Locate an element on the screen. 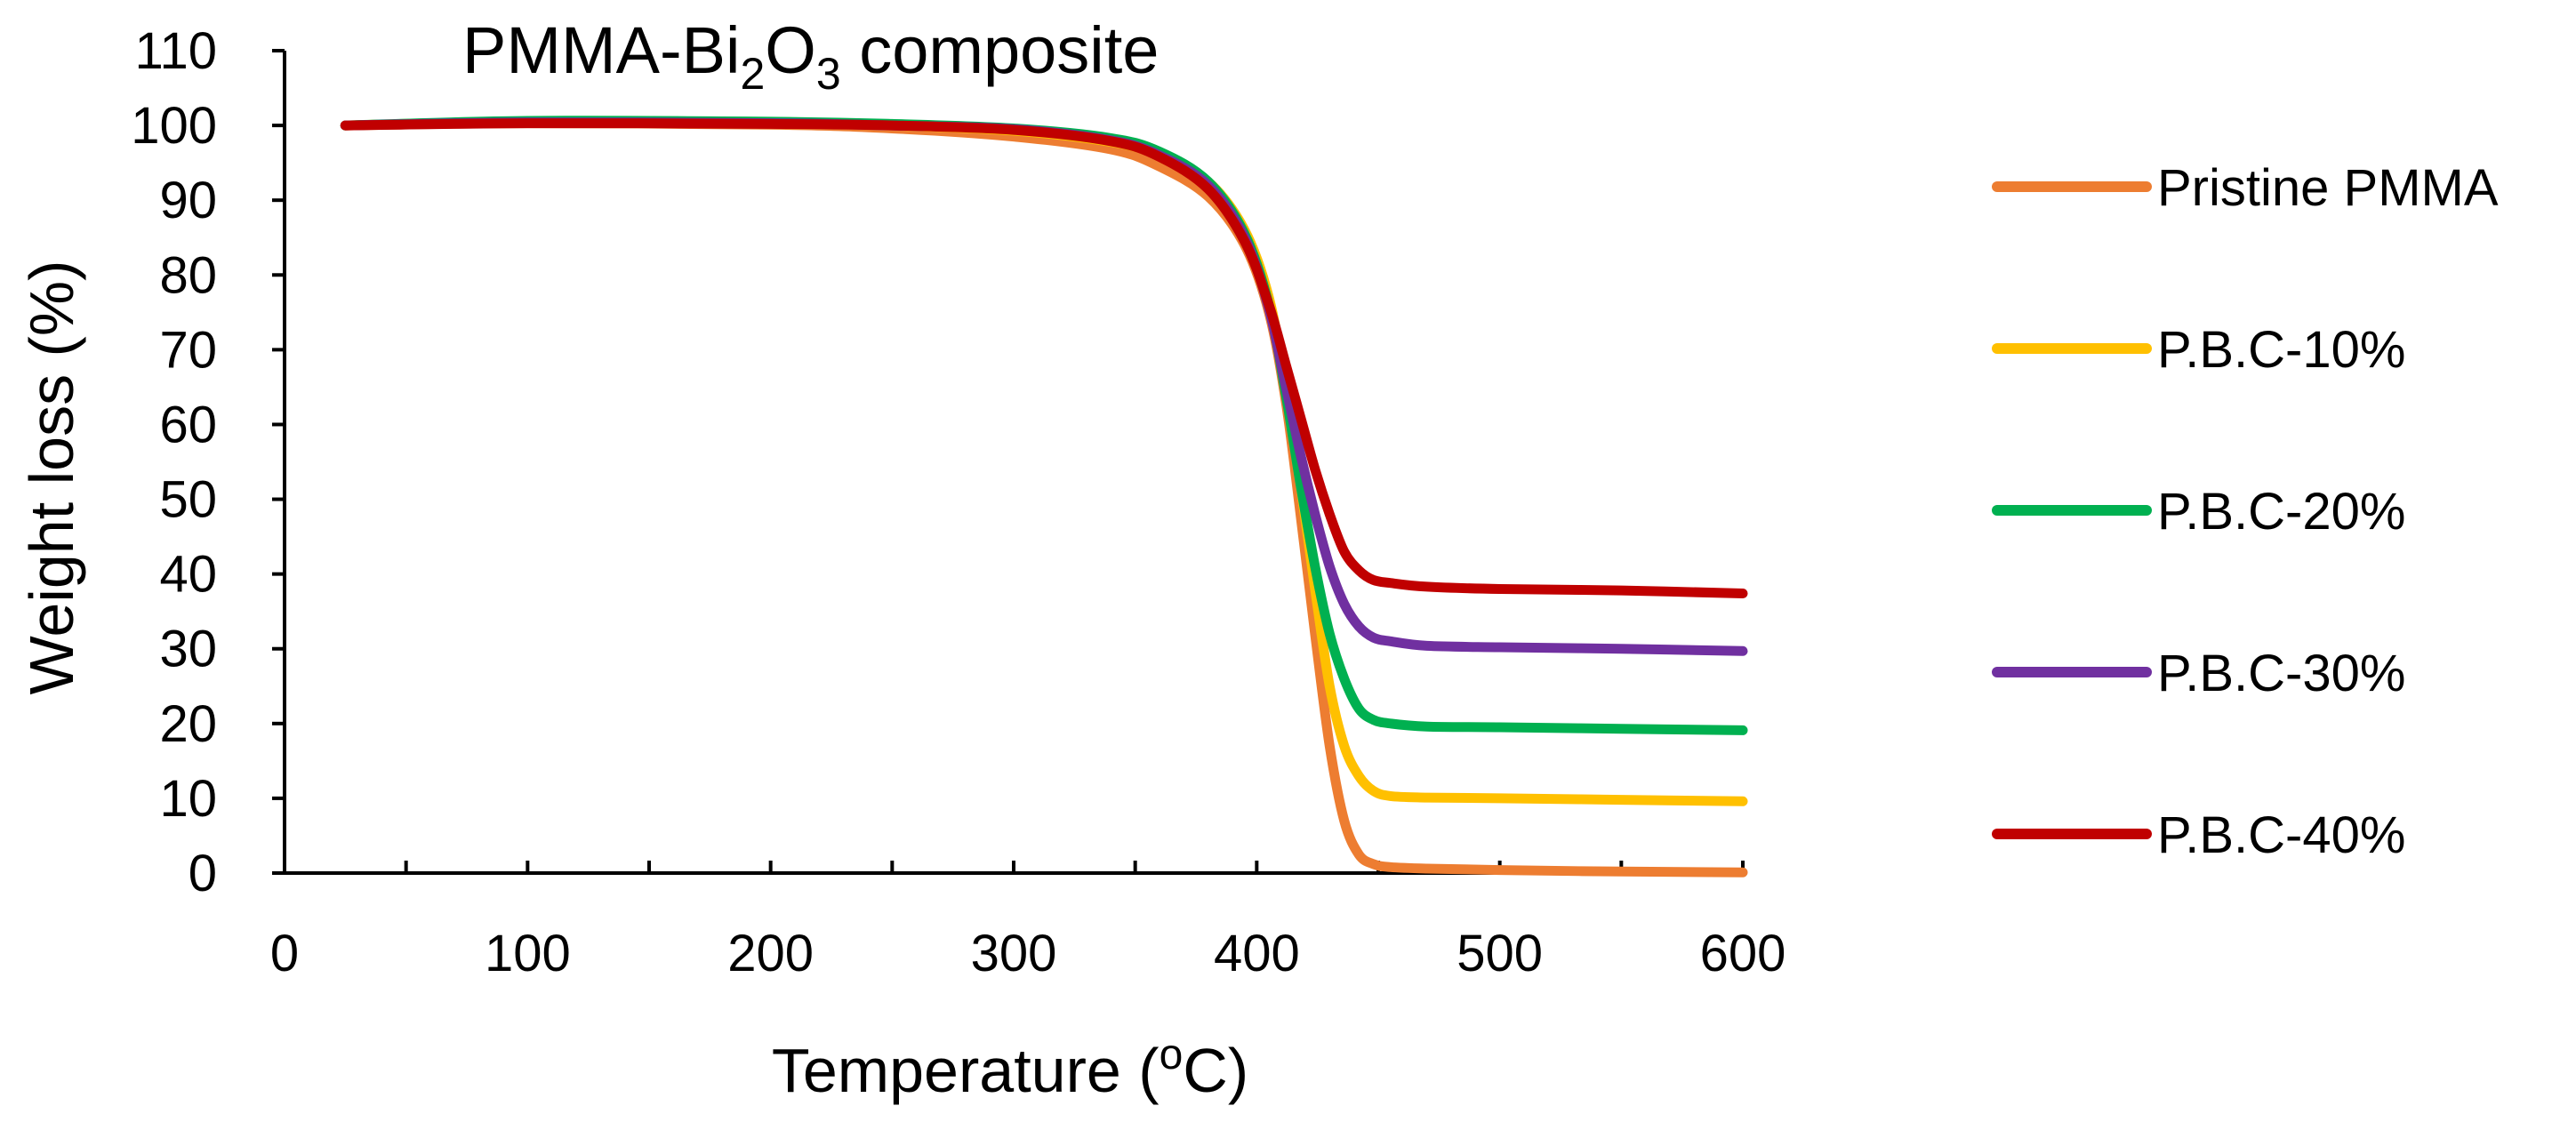 Image resolution: width=2576 pixels, height=1130 pixels. x-tick-label: 300 is located at coordinates (1014, 953).